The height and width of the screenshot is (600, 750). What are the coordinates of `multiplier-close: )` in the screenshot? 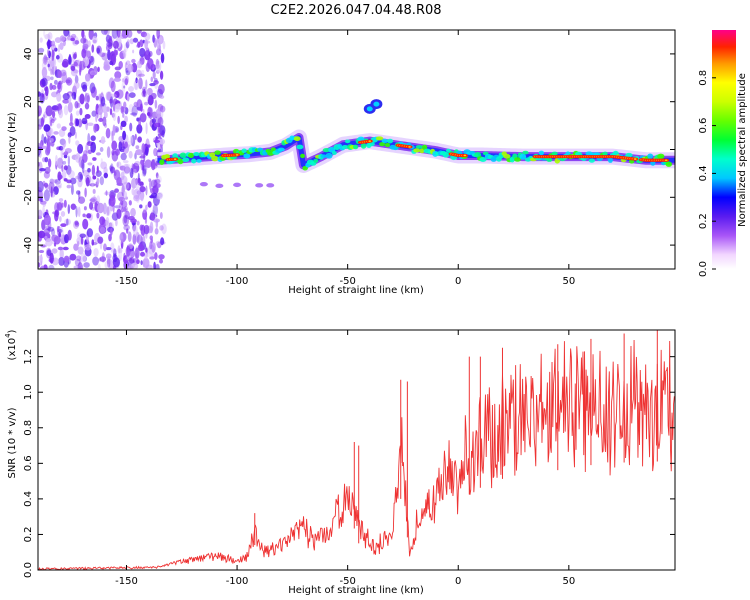 It's located at (12, 331).